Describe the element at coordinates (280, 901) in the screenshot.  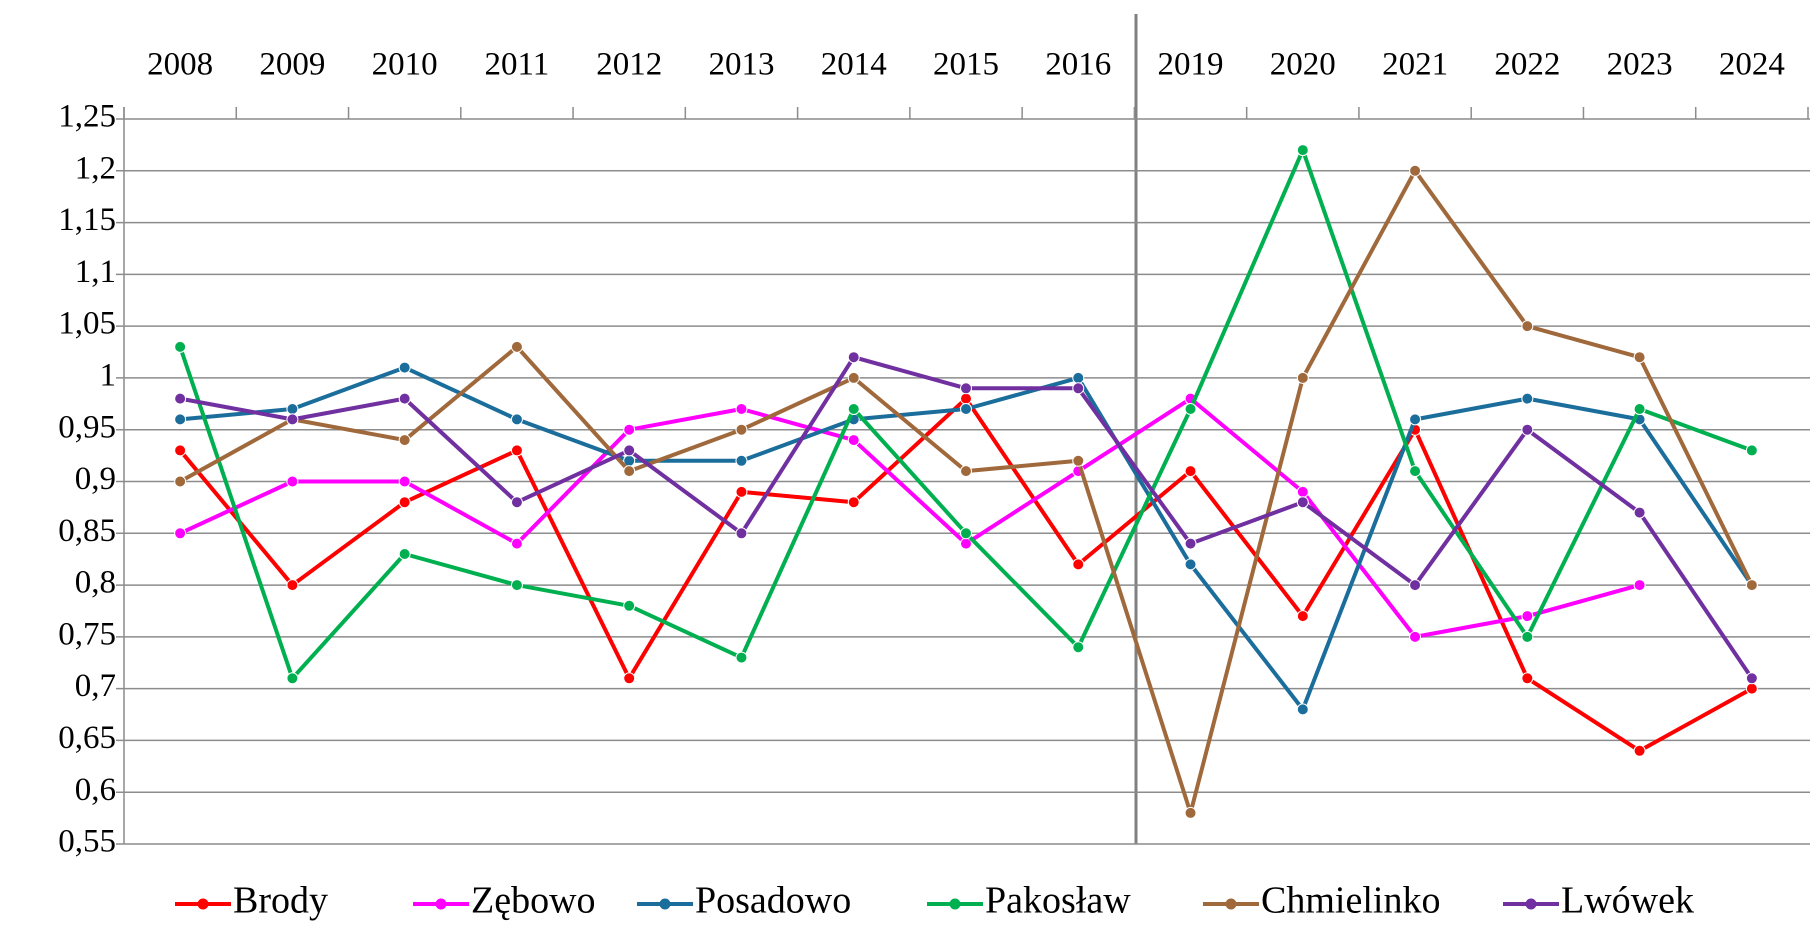
I see `legend-label: Brody` at that location.